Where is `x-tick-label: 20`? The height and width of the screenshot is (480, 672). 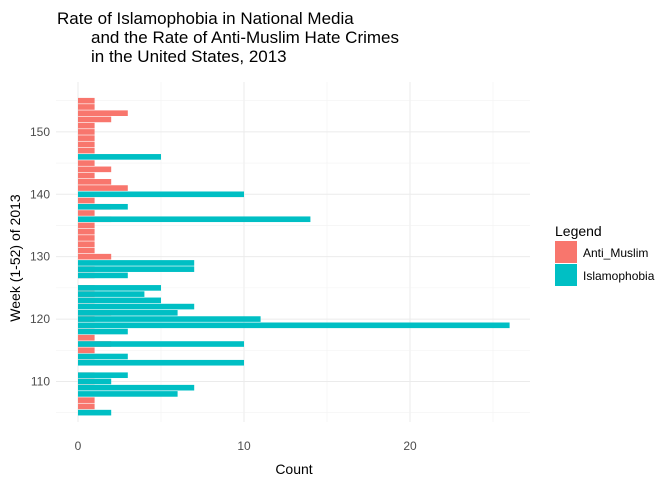
x-tick-label: 20 is located at coordinates (410, 446).